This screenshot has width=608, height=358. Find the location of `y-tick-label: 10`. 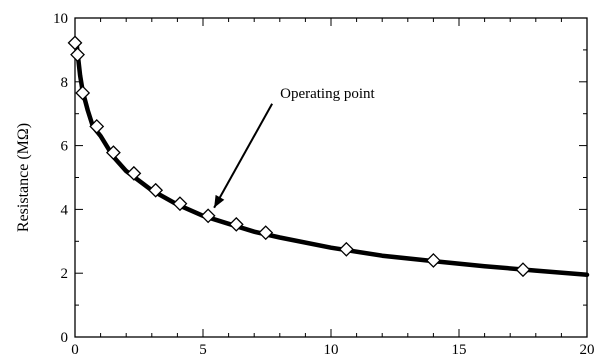

y-tick-label: 10 is located at coordinates (60, 19).